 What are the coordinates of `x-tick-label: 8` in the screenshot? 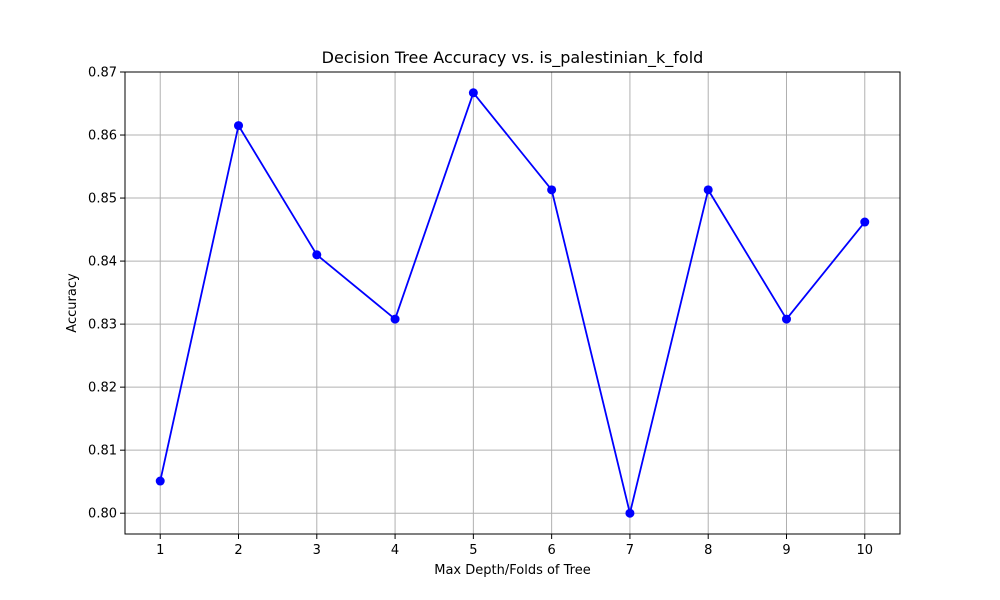 It's located at (708, 550).